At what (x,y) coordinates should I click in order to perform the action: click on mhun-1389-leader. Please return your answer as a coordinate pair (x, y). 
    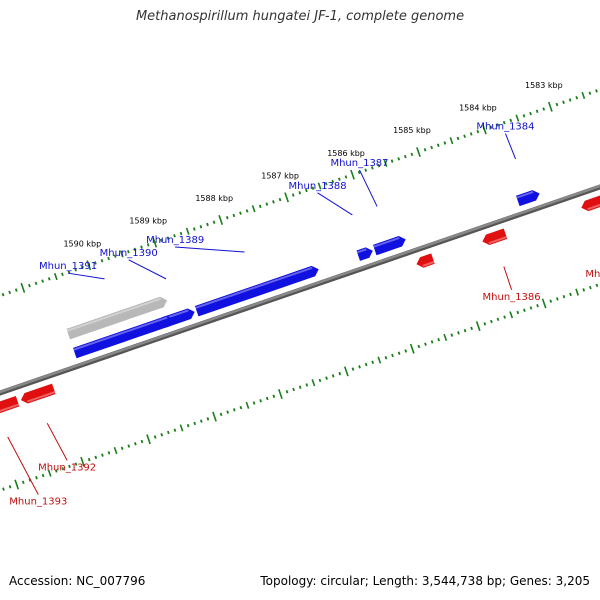
    Looking at the image, I should click on (210, 249).